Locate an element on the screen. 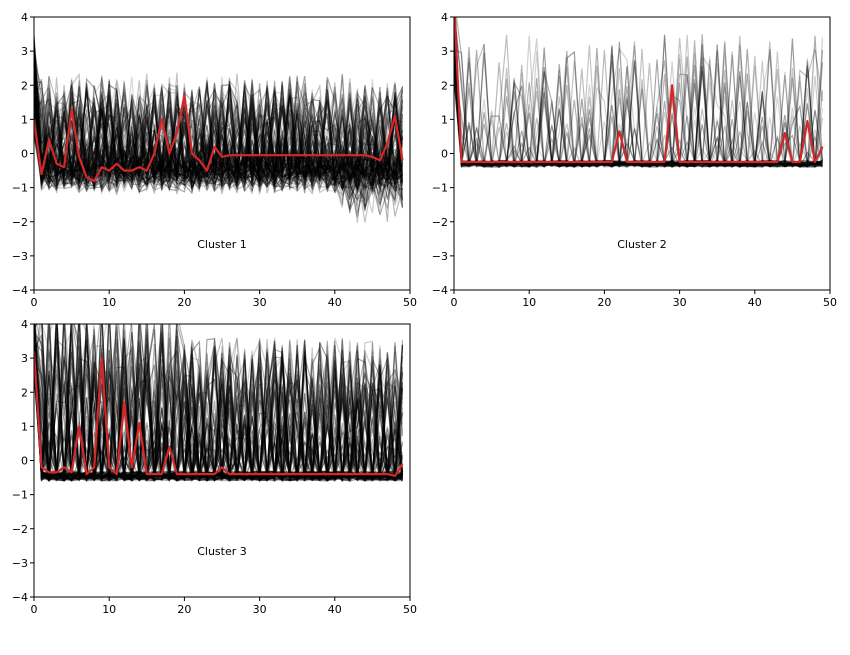 The width and height of the screenshot is (850, 655). y-tick-label: 0 is located at coordinates (444, 154).